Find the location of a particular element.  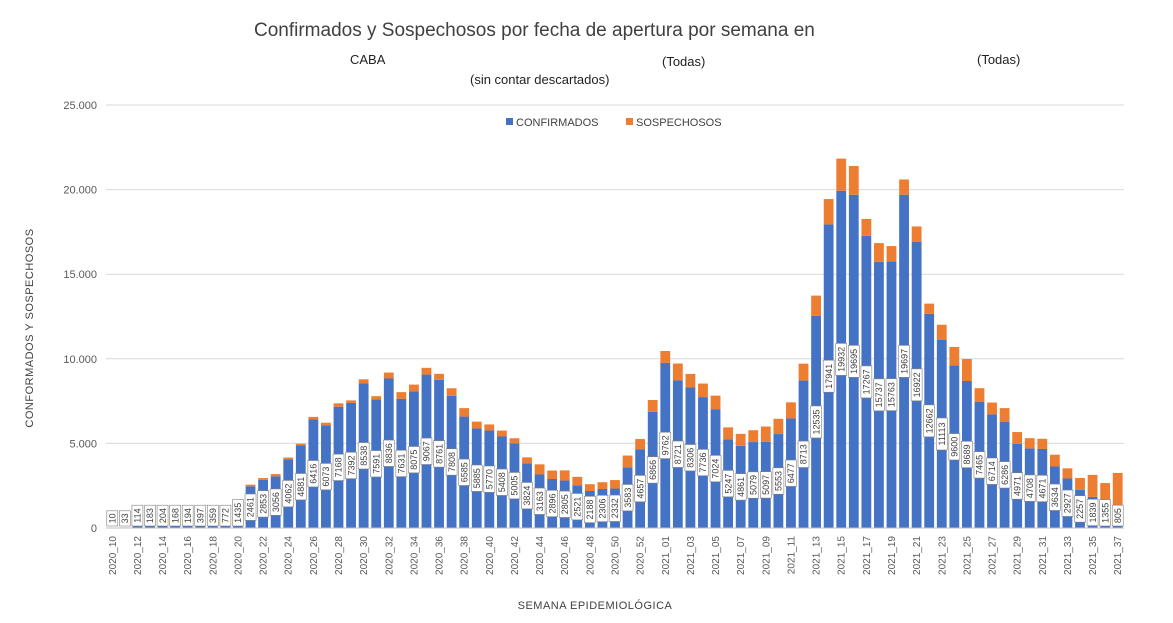

data-label: 16922 is located at coordinates (916, 385).